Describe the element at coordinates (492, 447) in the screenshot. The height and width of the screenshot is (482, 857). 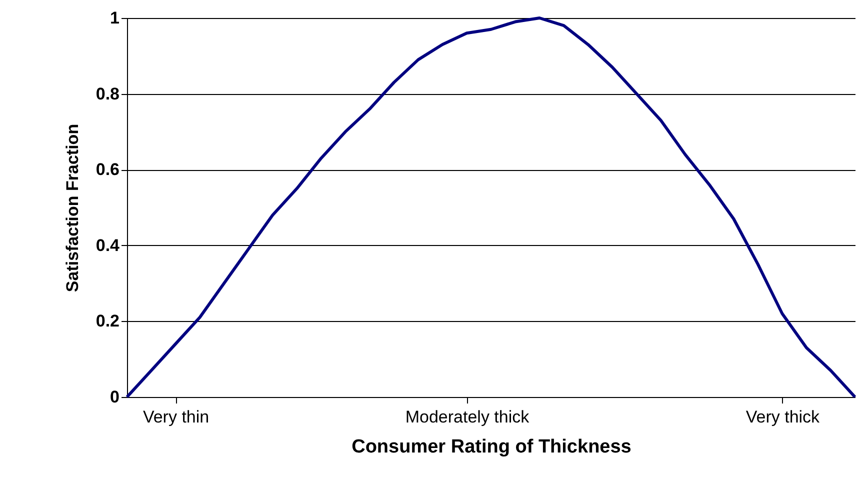
I see `x-axis-title: Consumer Rating of Thickness` at that location.